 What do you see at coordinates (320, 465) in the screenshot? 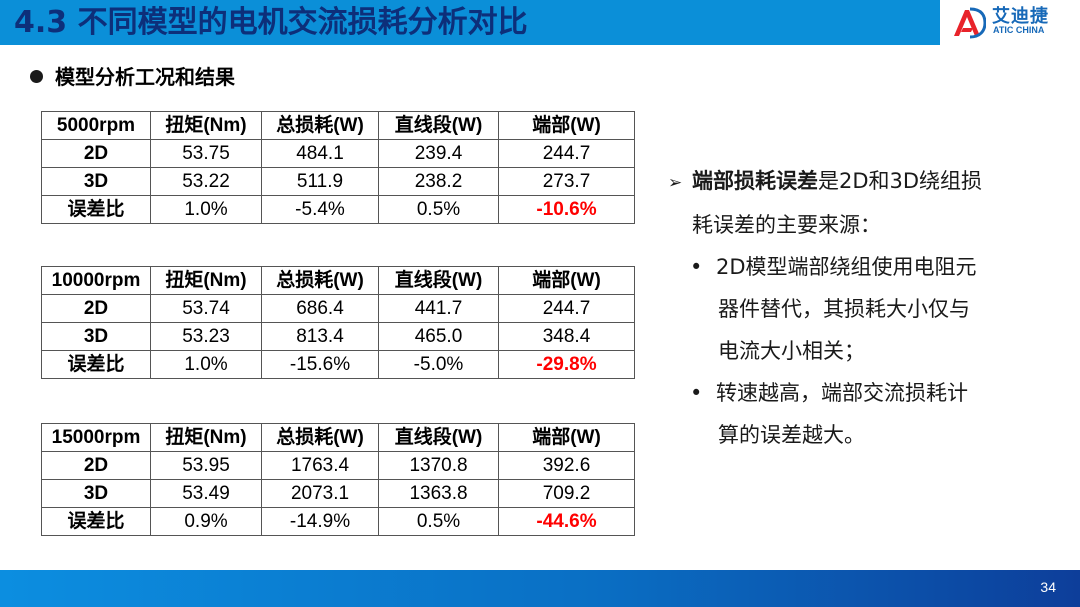
I see `table-cell: 1763.4` at bounding box center [320, 465].